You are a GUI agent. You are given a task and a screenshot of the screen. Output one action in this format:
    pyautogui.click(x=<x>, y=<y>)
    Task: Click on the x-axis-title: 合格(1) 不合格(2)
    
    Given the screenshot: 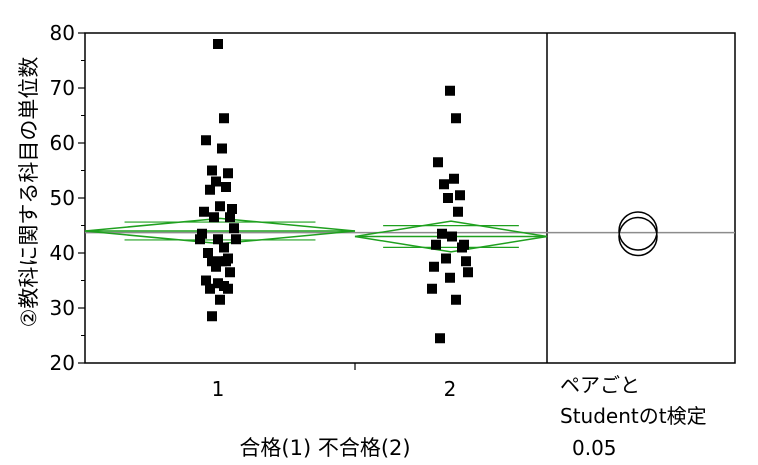 What is the action you would take?
    pyautogui.click(x=324, y=448)
    